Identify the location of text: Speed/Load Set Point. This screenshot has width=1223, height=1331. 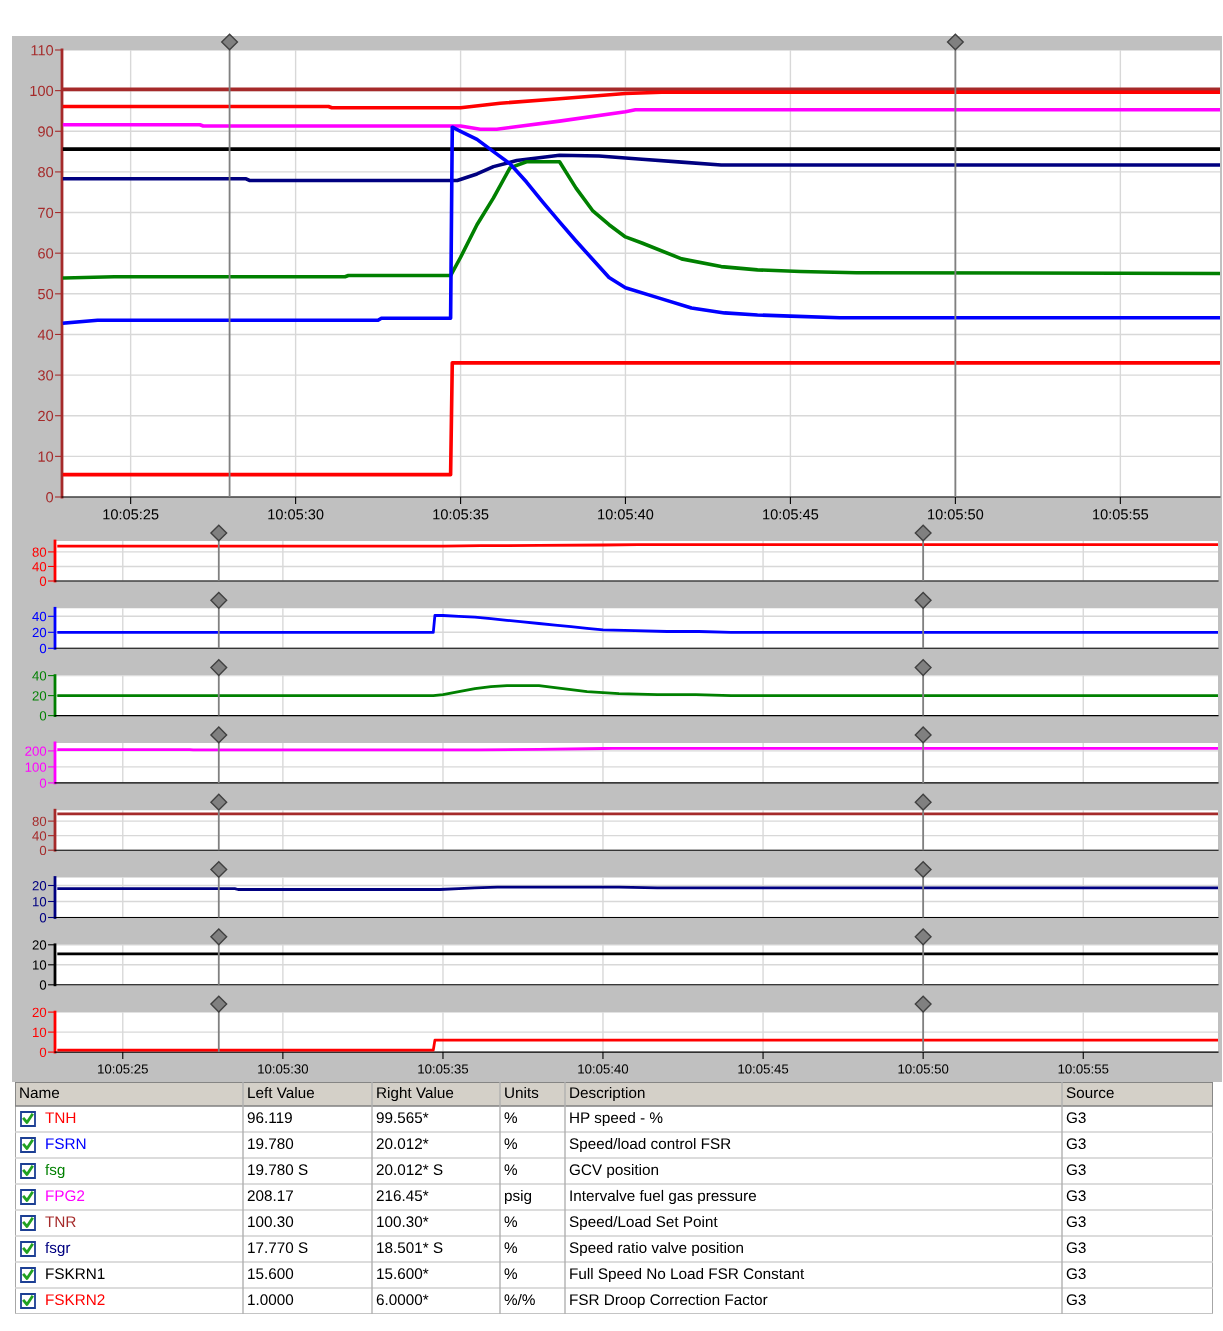
(643, 1223).